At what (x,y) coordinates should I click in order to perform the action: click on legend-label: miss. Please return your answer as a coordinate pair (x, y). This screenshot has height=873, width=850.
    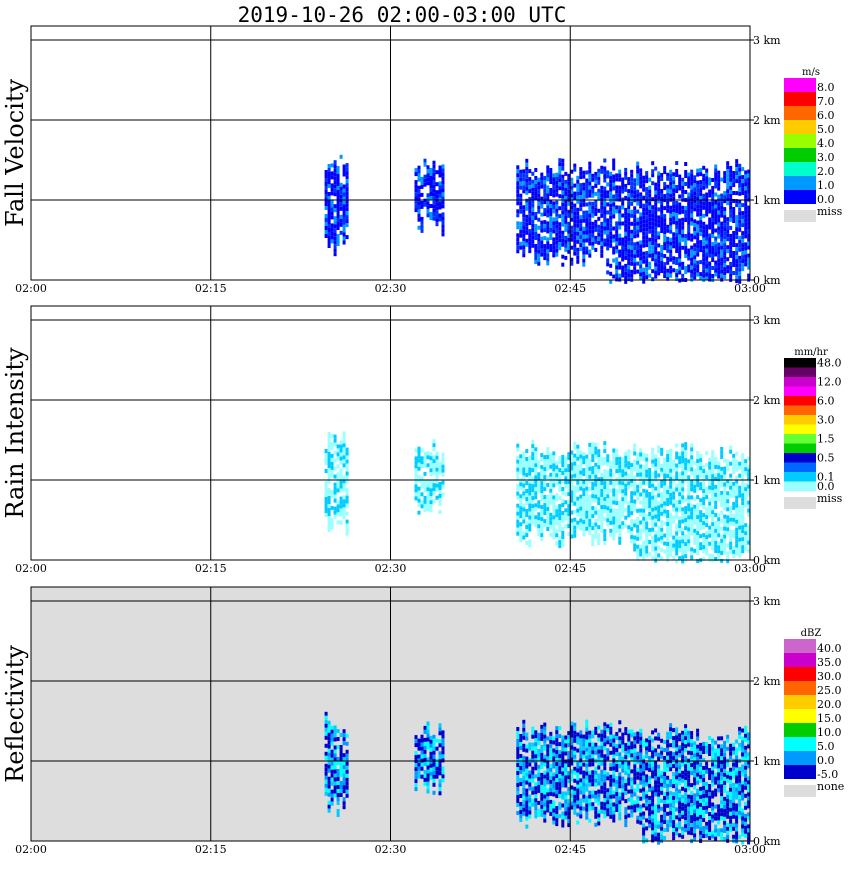
    Looking at the image, I should click on (830, 498).